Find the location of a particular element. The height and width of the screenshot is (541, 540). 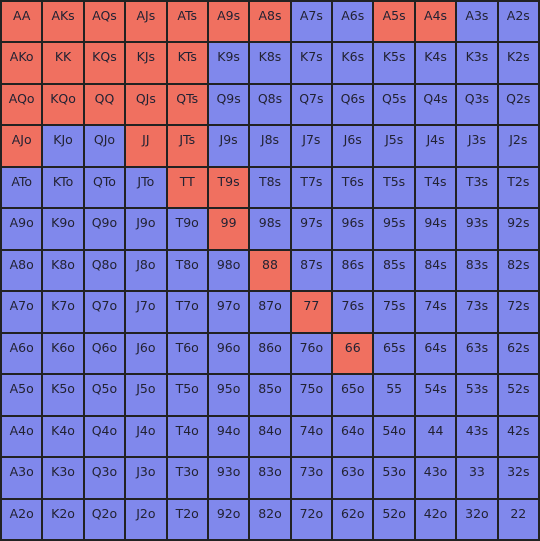

hand-cell-A6o: A6o is located at coordinates (23, 354).